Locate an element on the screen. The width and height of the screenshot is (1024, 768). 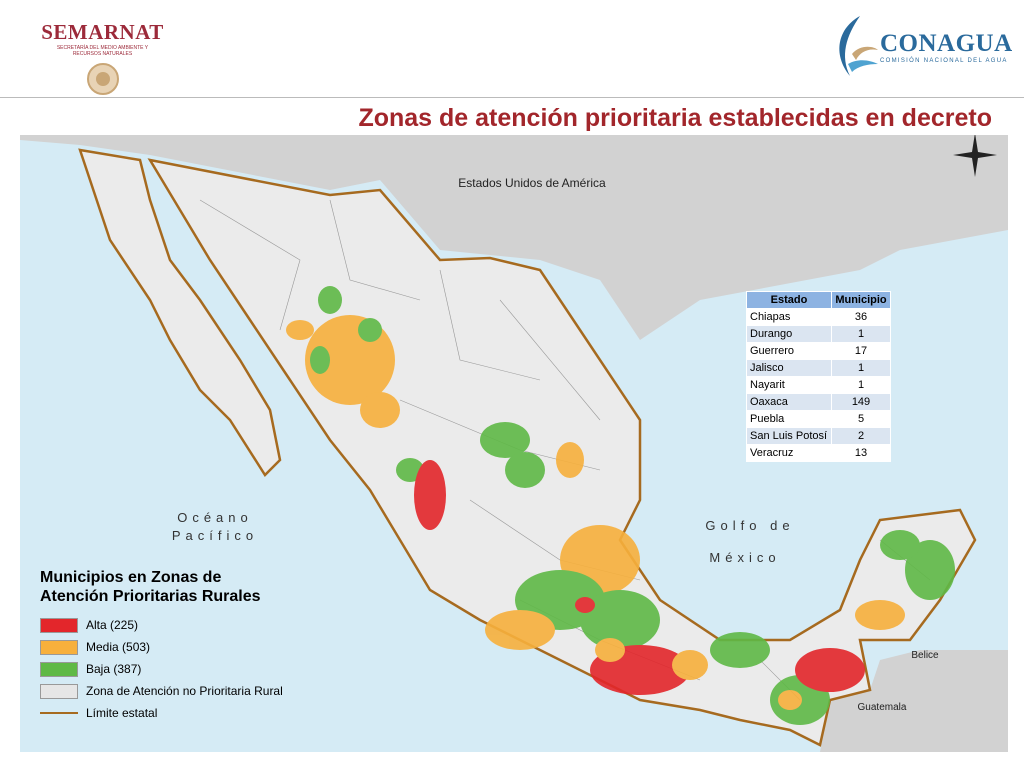
ocean-label: Pacífico is located at coordinates (215, 535).